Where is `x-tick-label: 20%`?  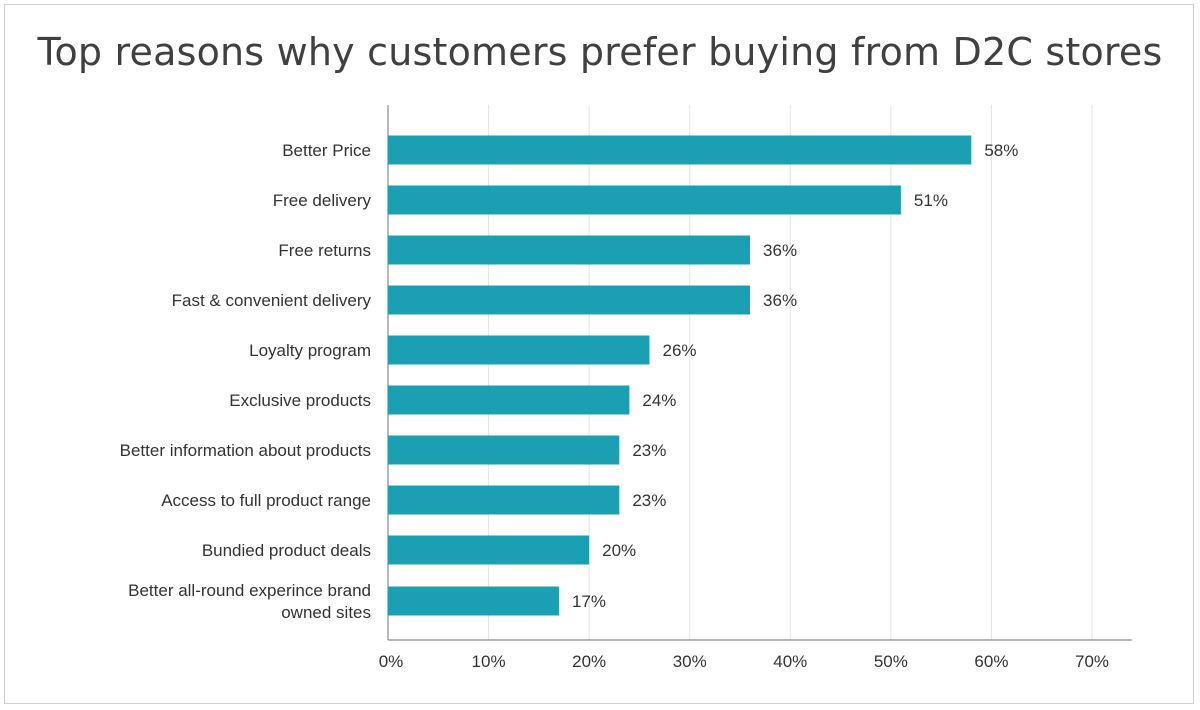 x-tick-label: 20% is located at coordinates (589, 661).